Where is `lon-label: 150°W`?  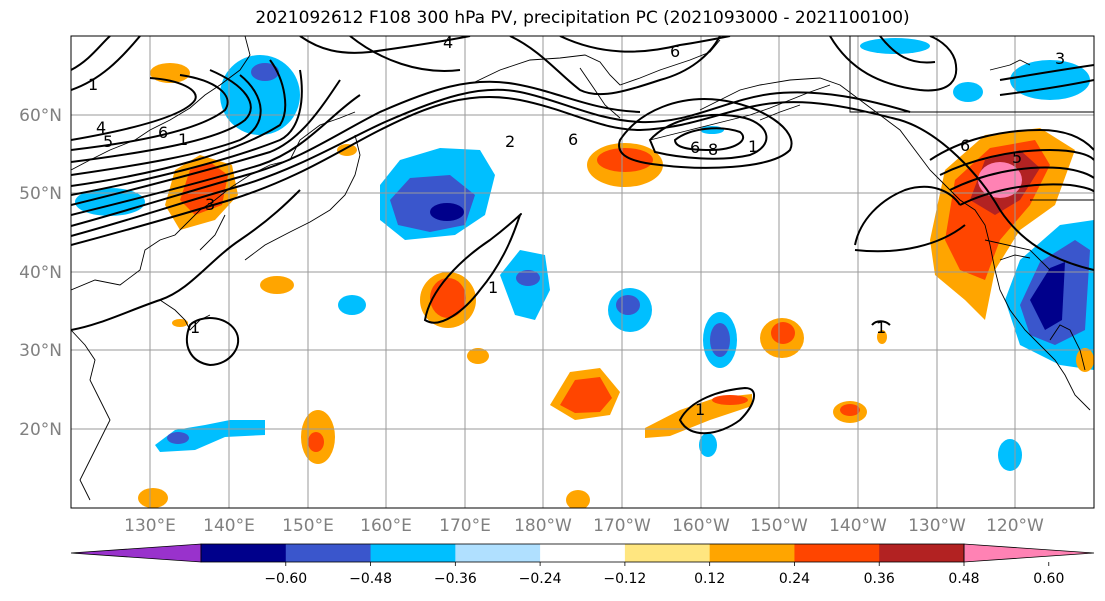
lon-label: 150°W is located at coordinates (779, 526).